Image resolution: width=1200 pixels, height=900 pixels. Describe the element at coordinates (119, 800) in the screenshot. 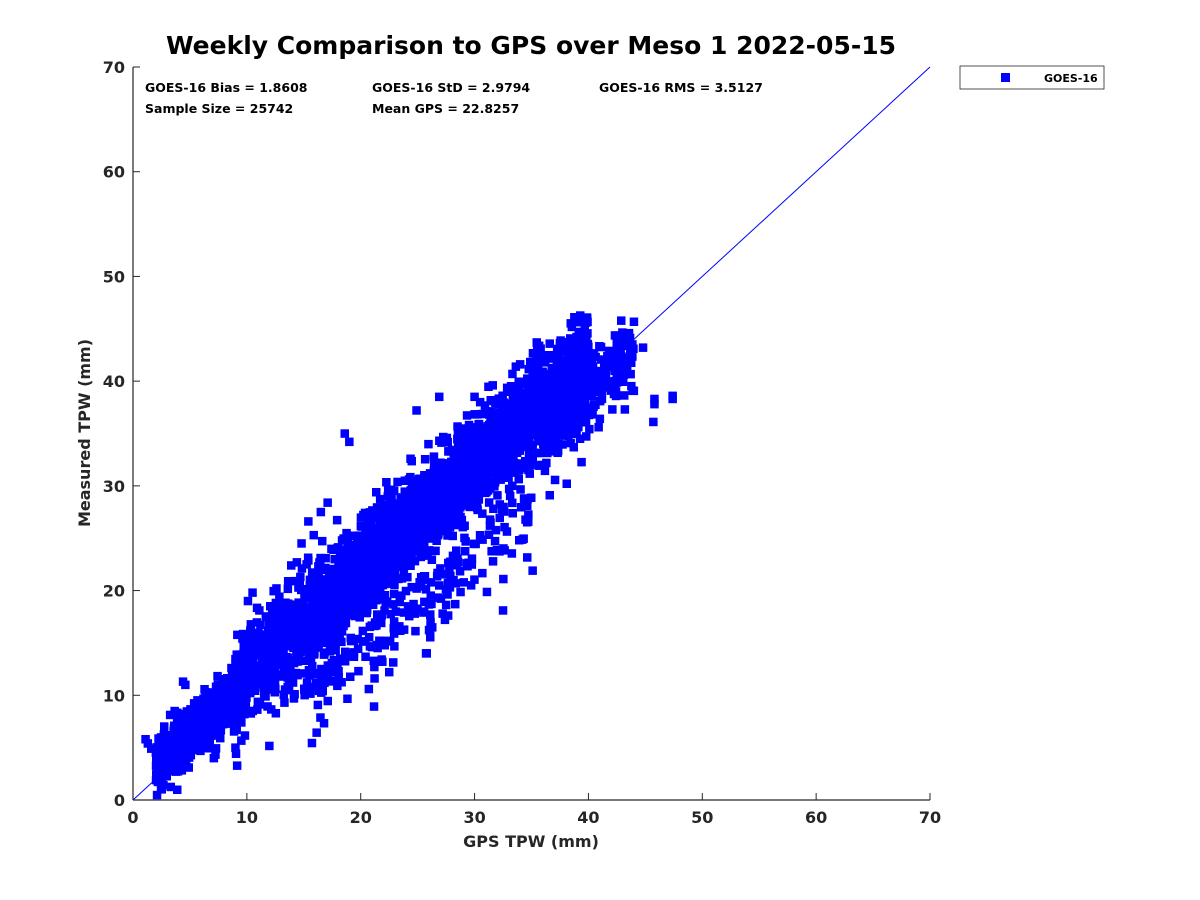

I see `y-tick-label: 0` at that location.